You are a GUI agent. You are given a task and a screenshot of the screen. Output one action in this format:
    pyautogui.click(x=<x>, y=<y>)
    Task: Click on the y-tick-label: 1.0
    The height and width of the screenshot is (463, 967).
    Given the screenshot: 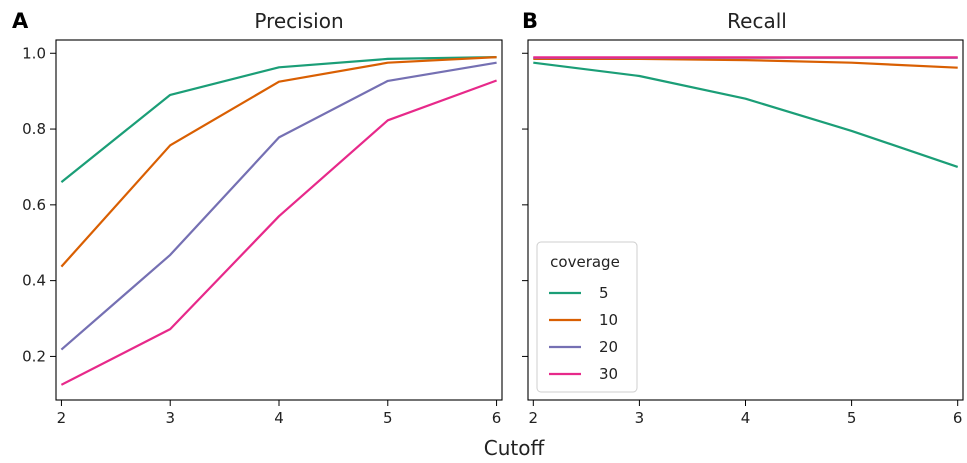 What is the action you would take?
    pyautogui.click(x=34, y=53)
    